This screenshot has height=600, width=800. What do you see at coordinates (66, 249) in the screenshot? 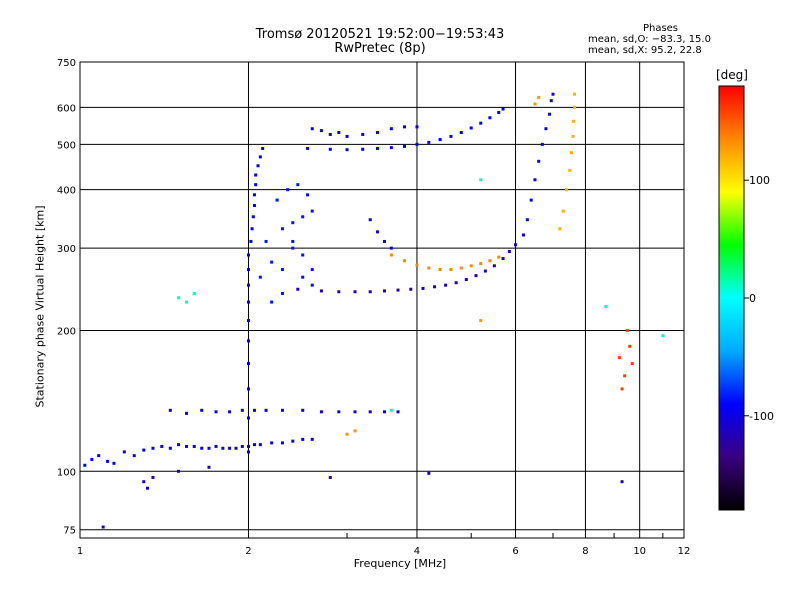
I see `y-tick-label: 300` at bounding box center [66, 249].